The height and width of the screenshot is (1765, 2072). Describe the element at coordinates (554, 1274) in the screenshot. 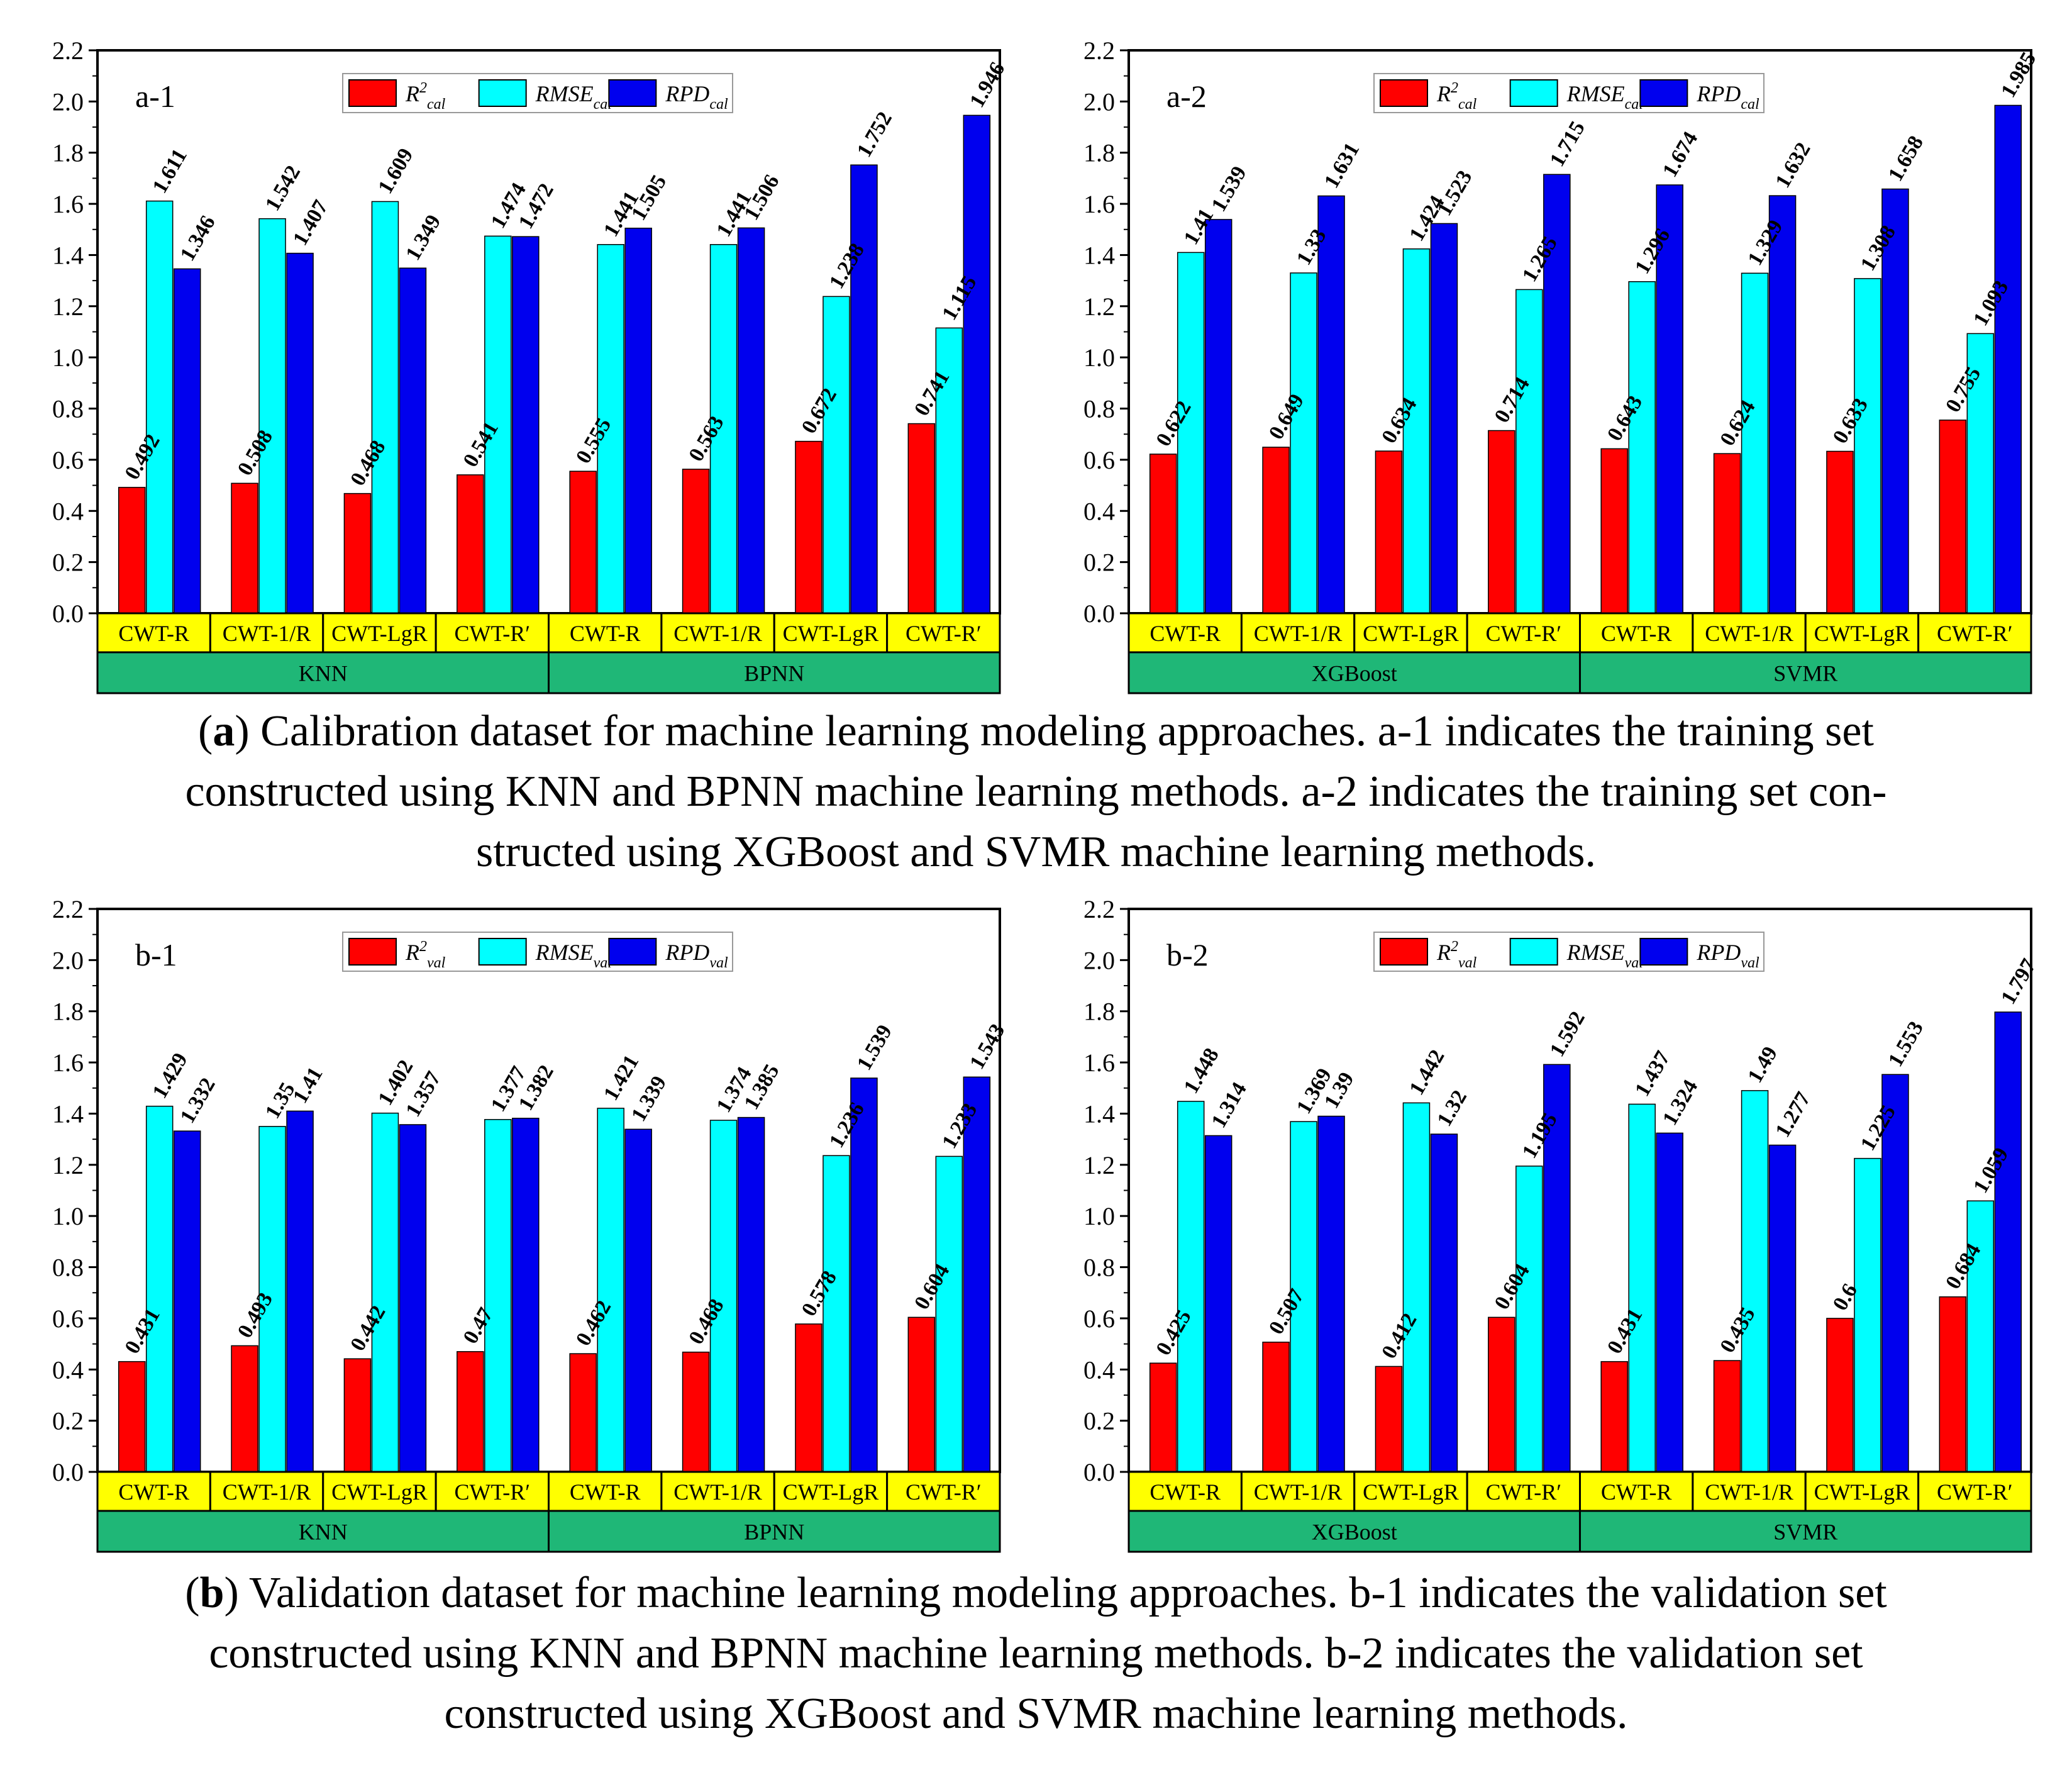

I see `bars` at that location.